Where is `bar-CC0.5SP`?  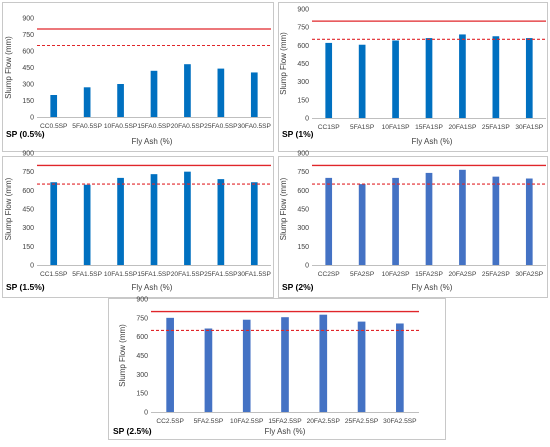 bar-CC0.5SP is located at coordinates (54, 106).